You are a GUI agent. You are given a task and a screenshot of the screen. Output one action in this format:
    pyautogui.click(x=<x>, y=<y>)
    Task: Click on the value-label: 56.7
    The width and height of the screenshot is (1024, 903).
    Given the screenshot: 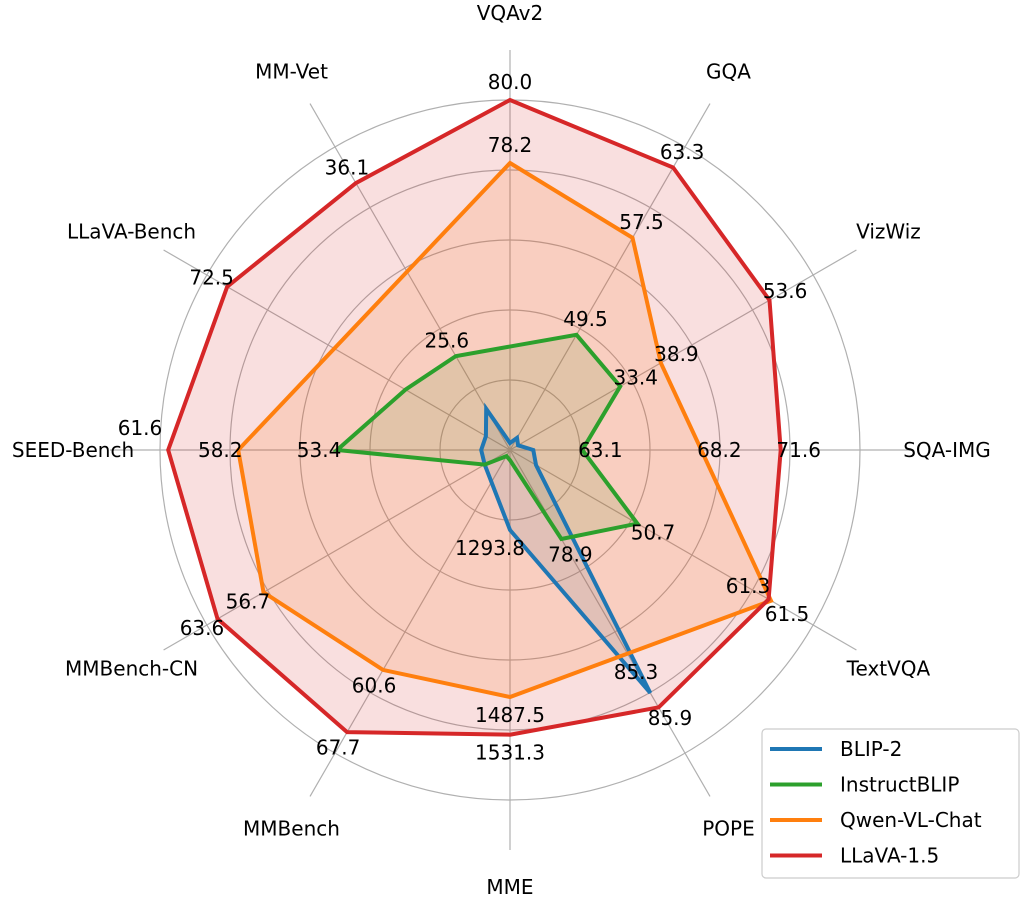 What is the action you would take?
    pyautogui.click(x=248, y=601)
    